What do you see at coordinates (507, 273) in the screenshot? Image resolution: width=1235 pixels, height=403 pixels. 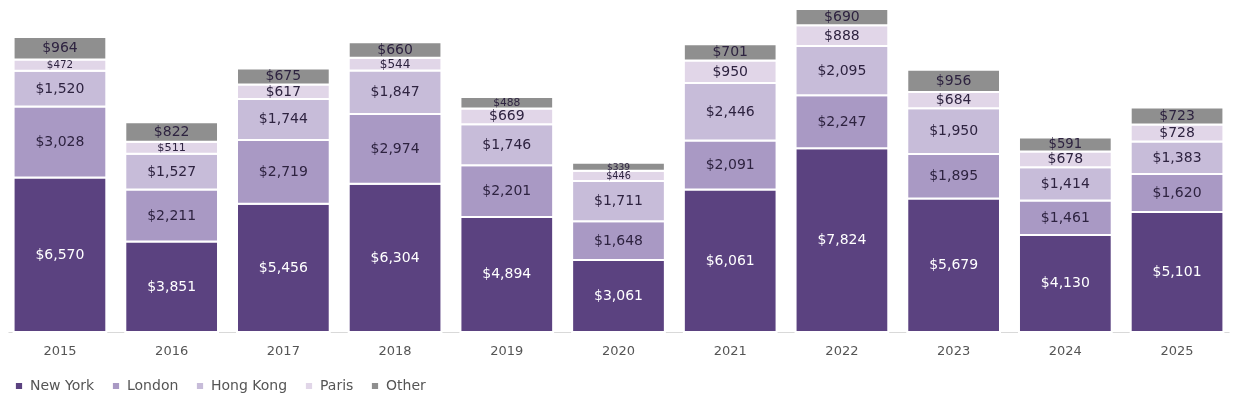 I see `data-label: $4,894` at bounding box center [507, 273].